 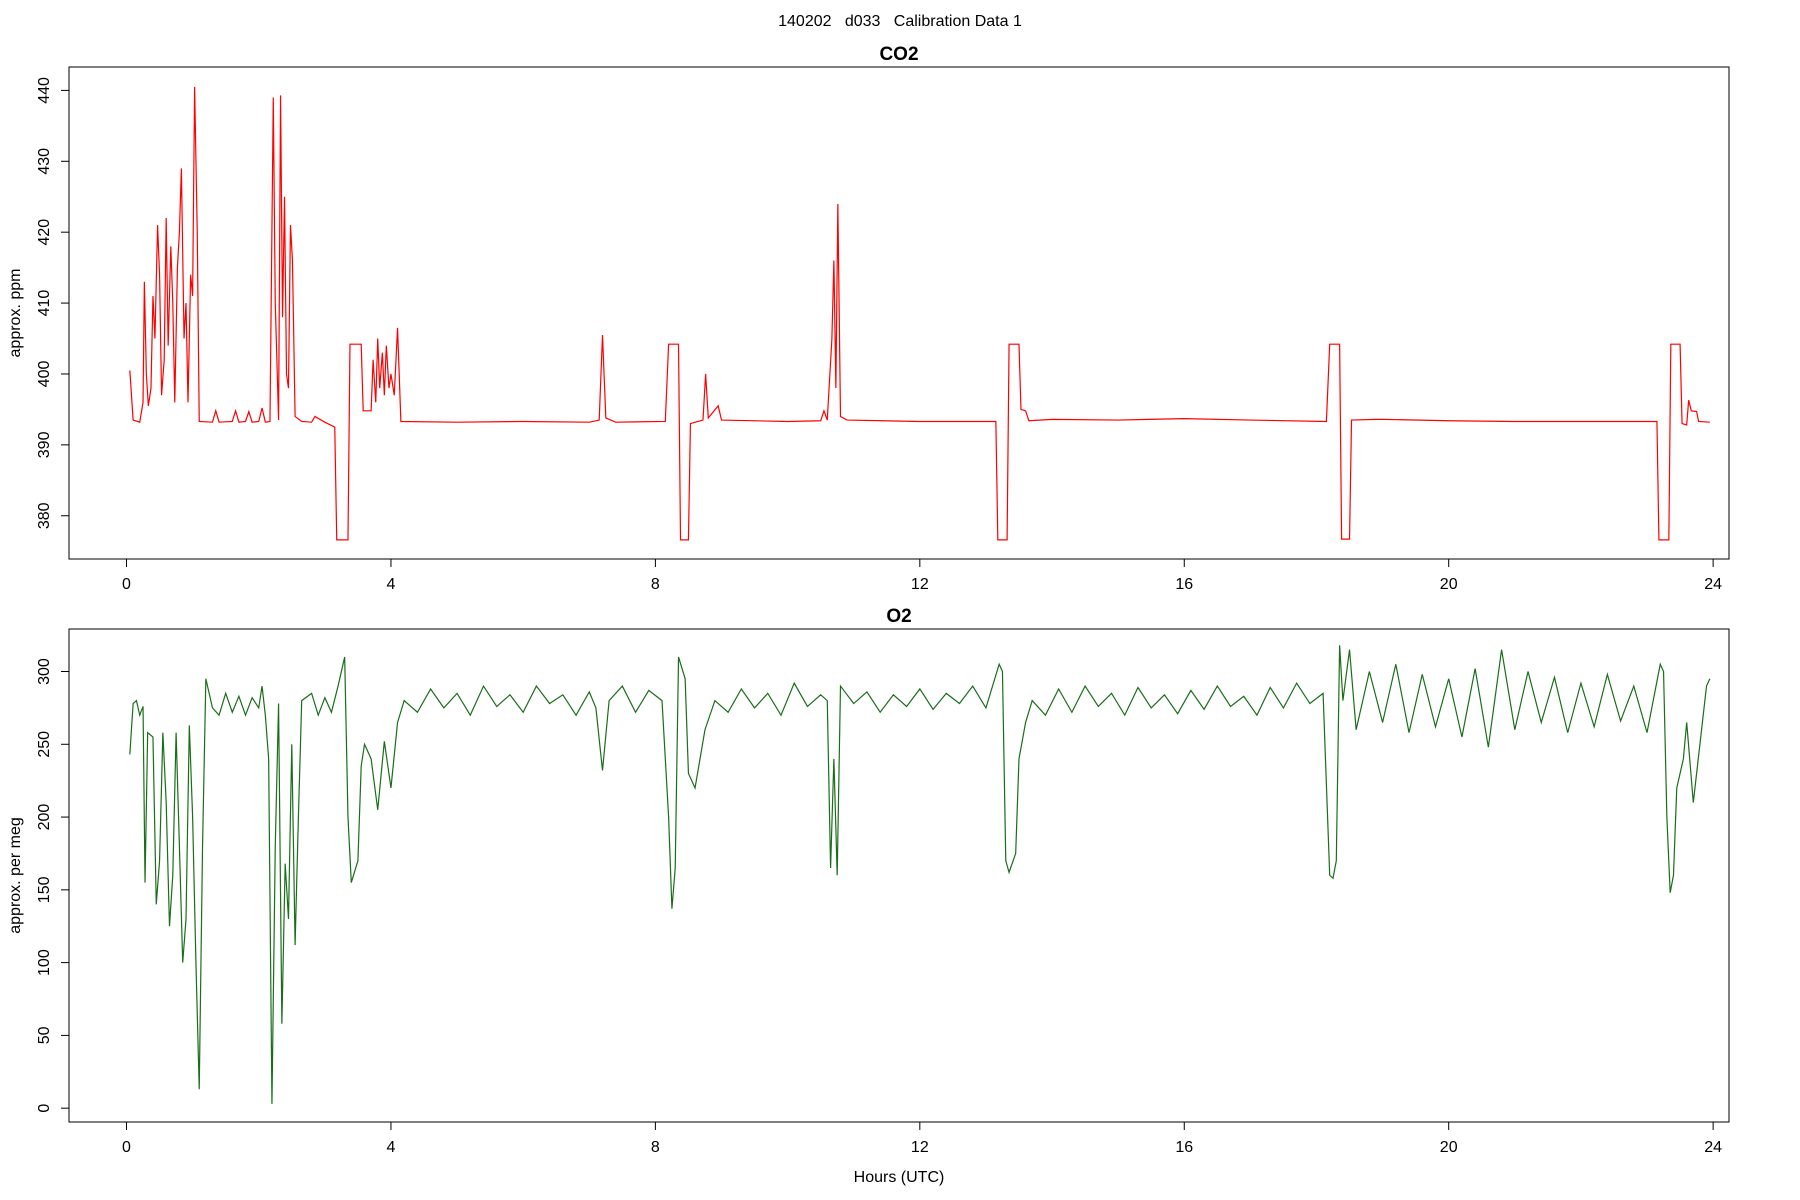 What do you see at coordinates (899, 1177) in the screenshot?
I see `x-axis-label: Hours (UTC)` at bounding box center [899, 1177].